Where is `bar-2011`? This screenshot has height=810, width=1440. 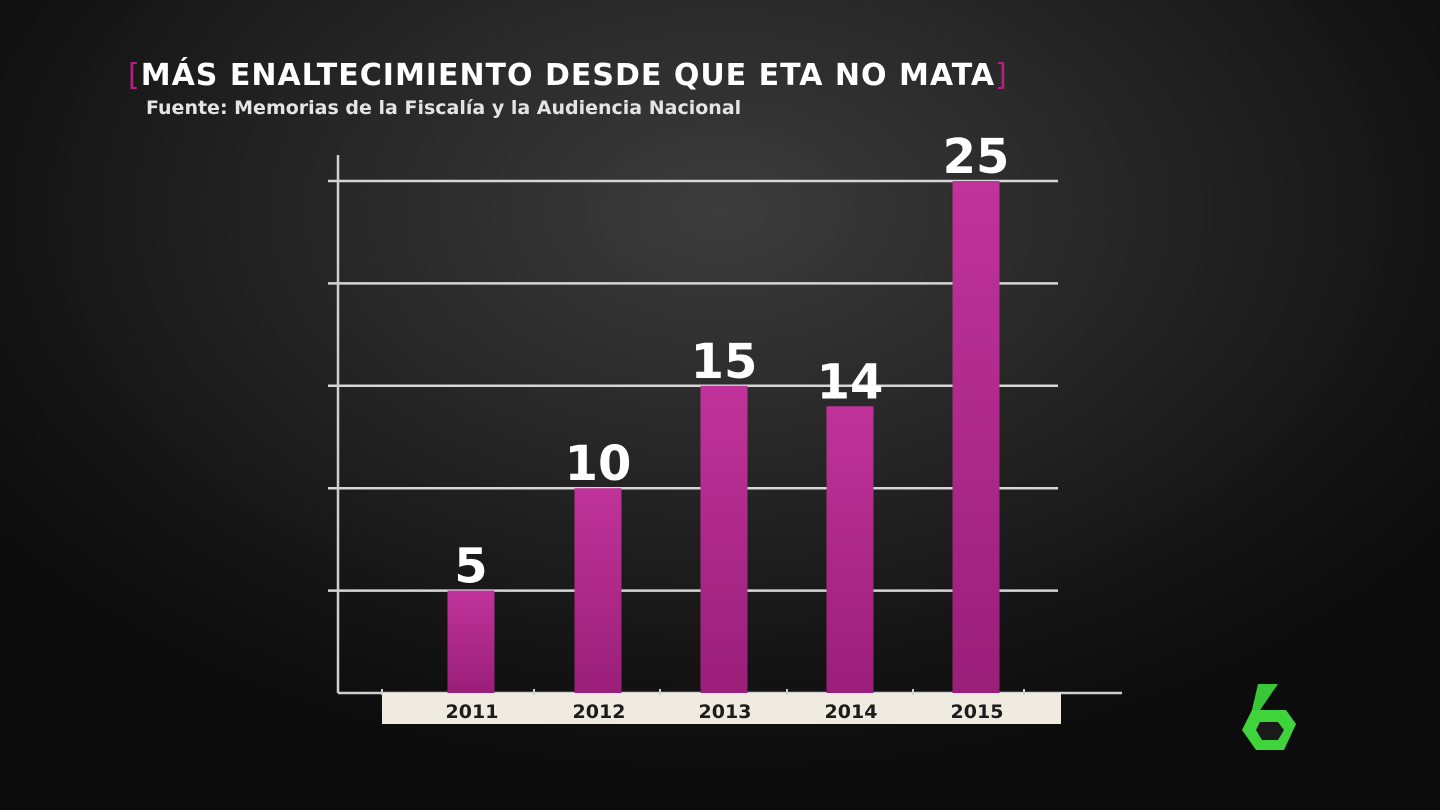 bar-2011 is located at coordinates (471, 641).